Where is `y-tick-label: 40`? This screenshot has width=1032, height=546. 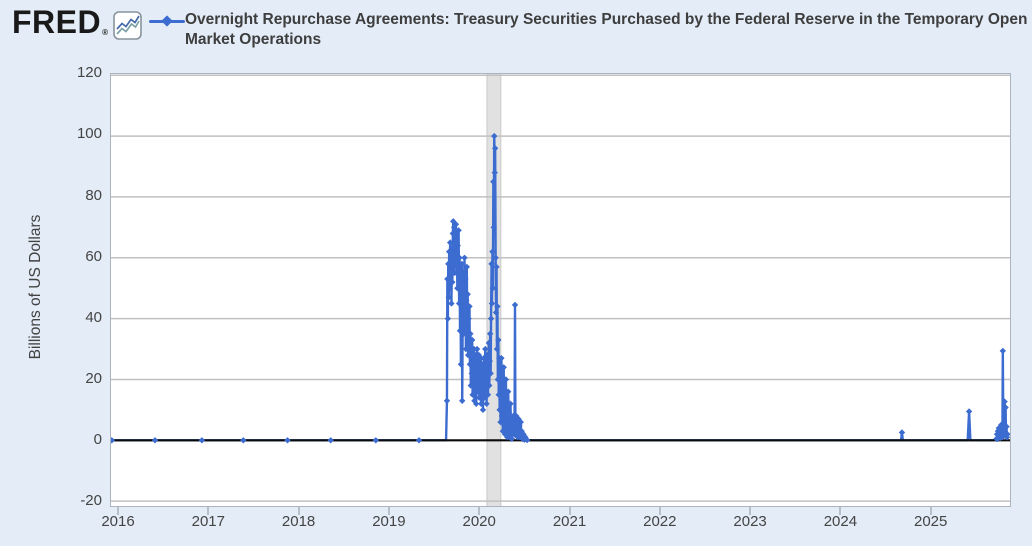
y-tick-label: 40 is located at coordinates (93, 317).